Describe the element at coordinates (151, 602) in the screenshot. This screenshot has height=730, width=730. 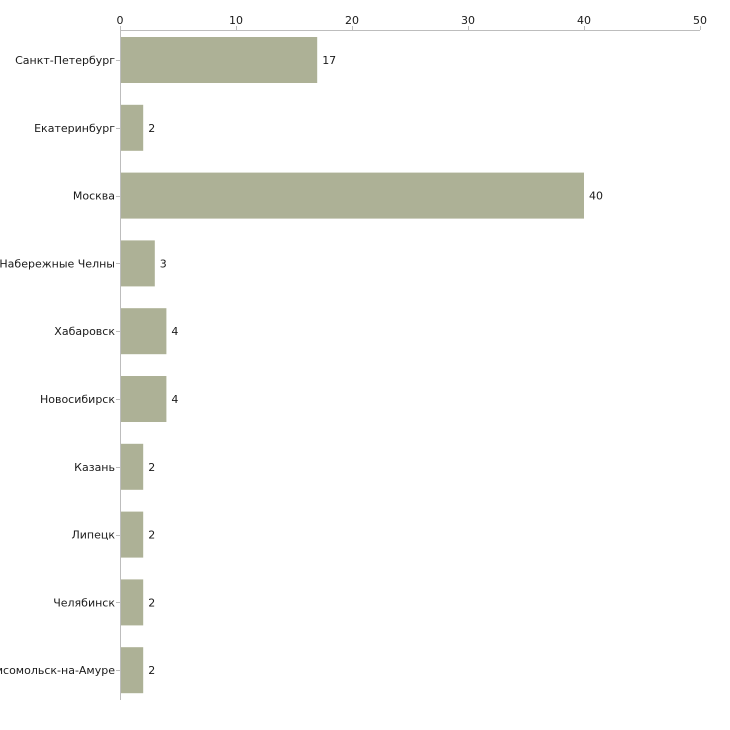
I see `value-label-8: 2` at that location.